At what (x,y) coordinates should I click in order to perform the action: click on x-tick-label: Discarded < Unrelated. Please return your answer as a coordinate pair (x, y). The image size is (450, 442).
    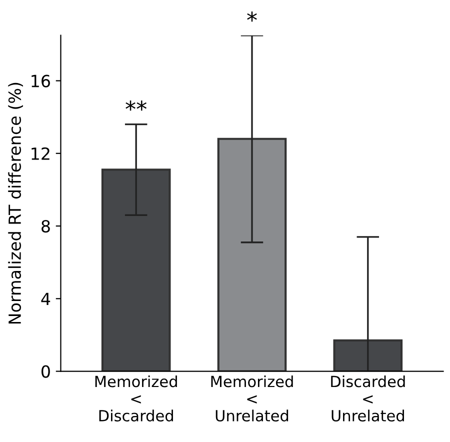
    Looking at the image, I should click on (368, 398).